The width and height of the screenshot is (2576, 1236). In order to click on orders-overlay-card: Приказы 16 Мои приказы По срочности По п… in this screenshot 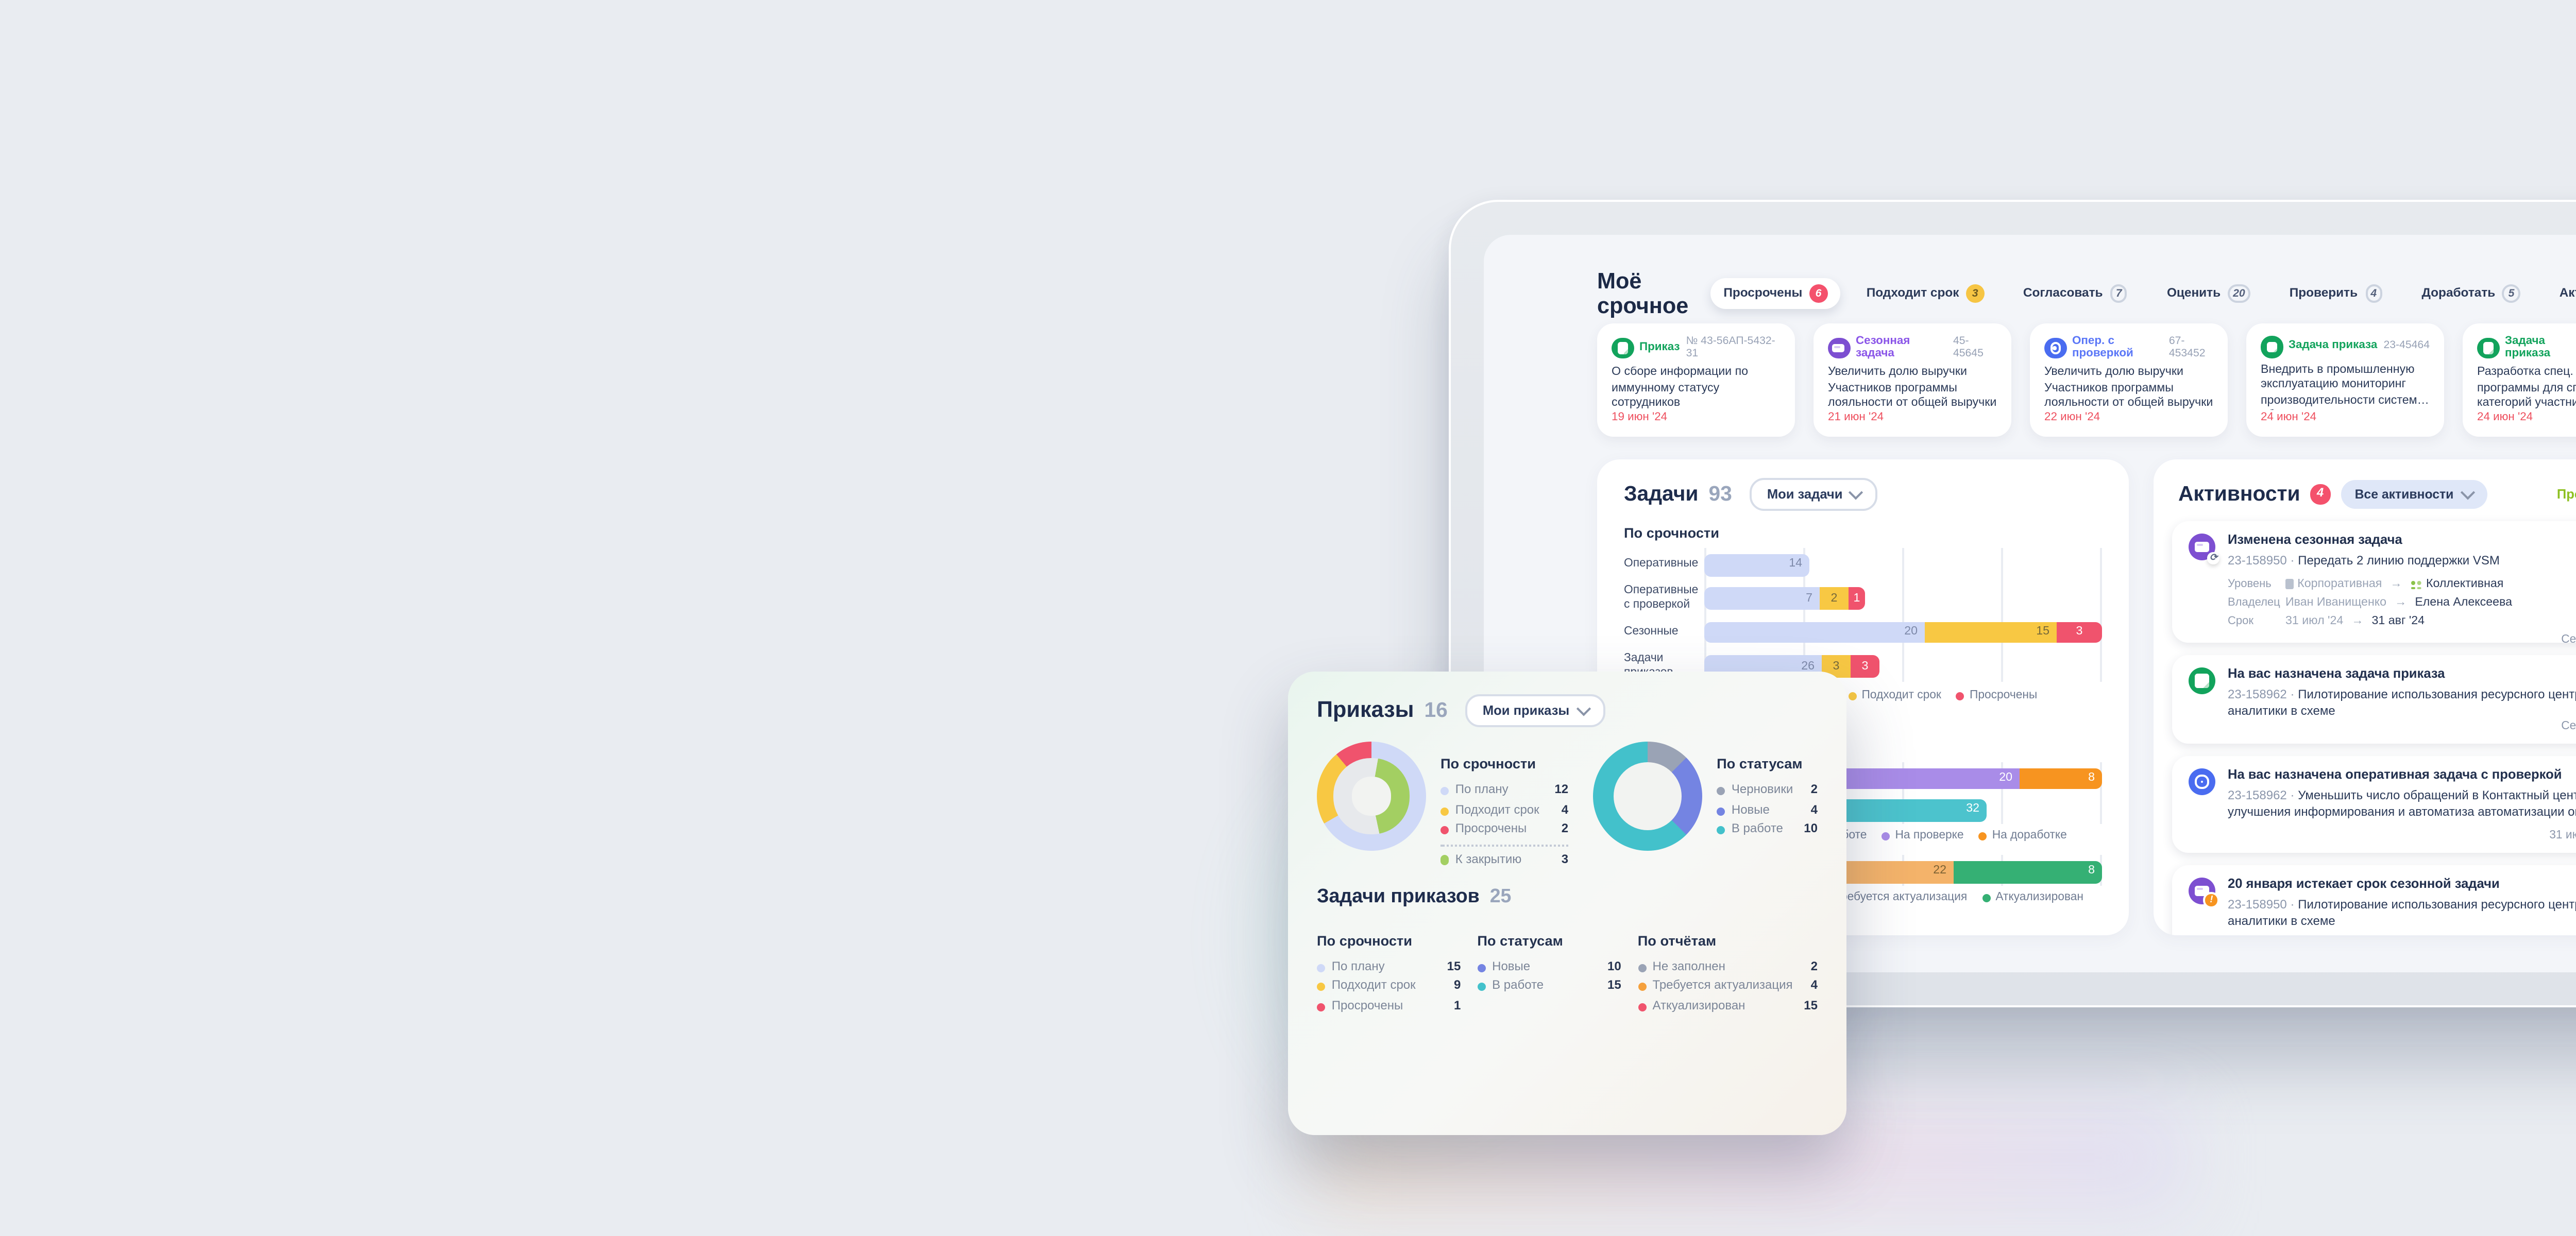, I will do `click(1567, 904)`.